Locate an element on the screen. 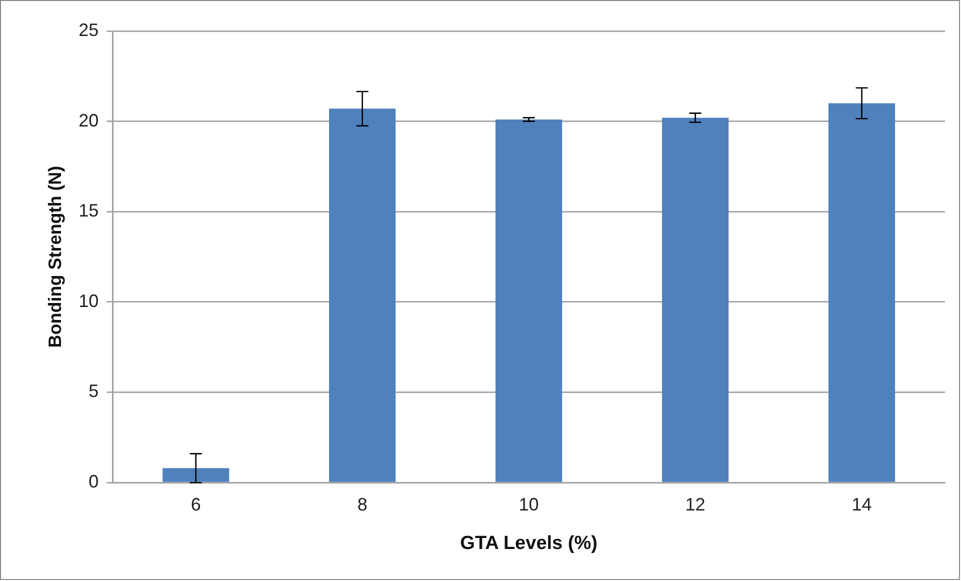 This screenshot has height=581, width=961. y-tick-label: 10 is located at coordinates (88, 300).